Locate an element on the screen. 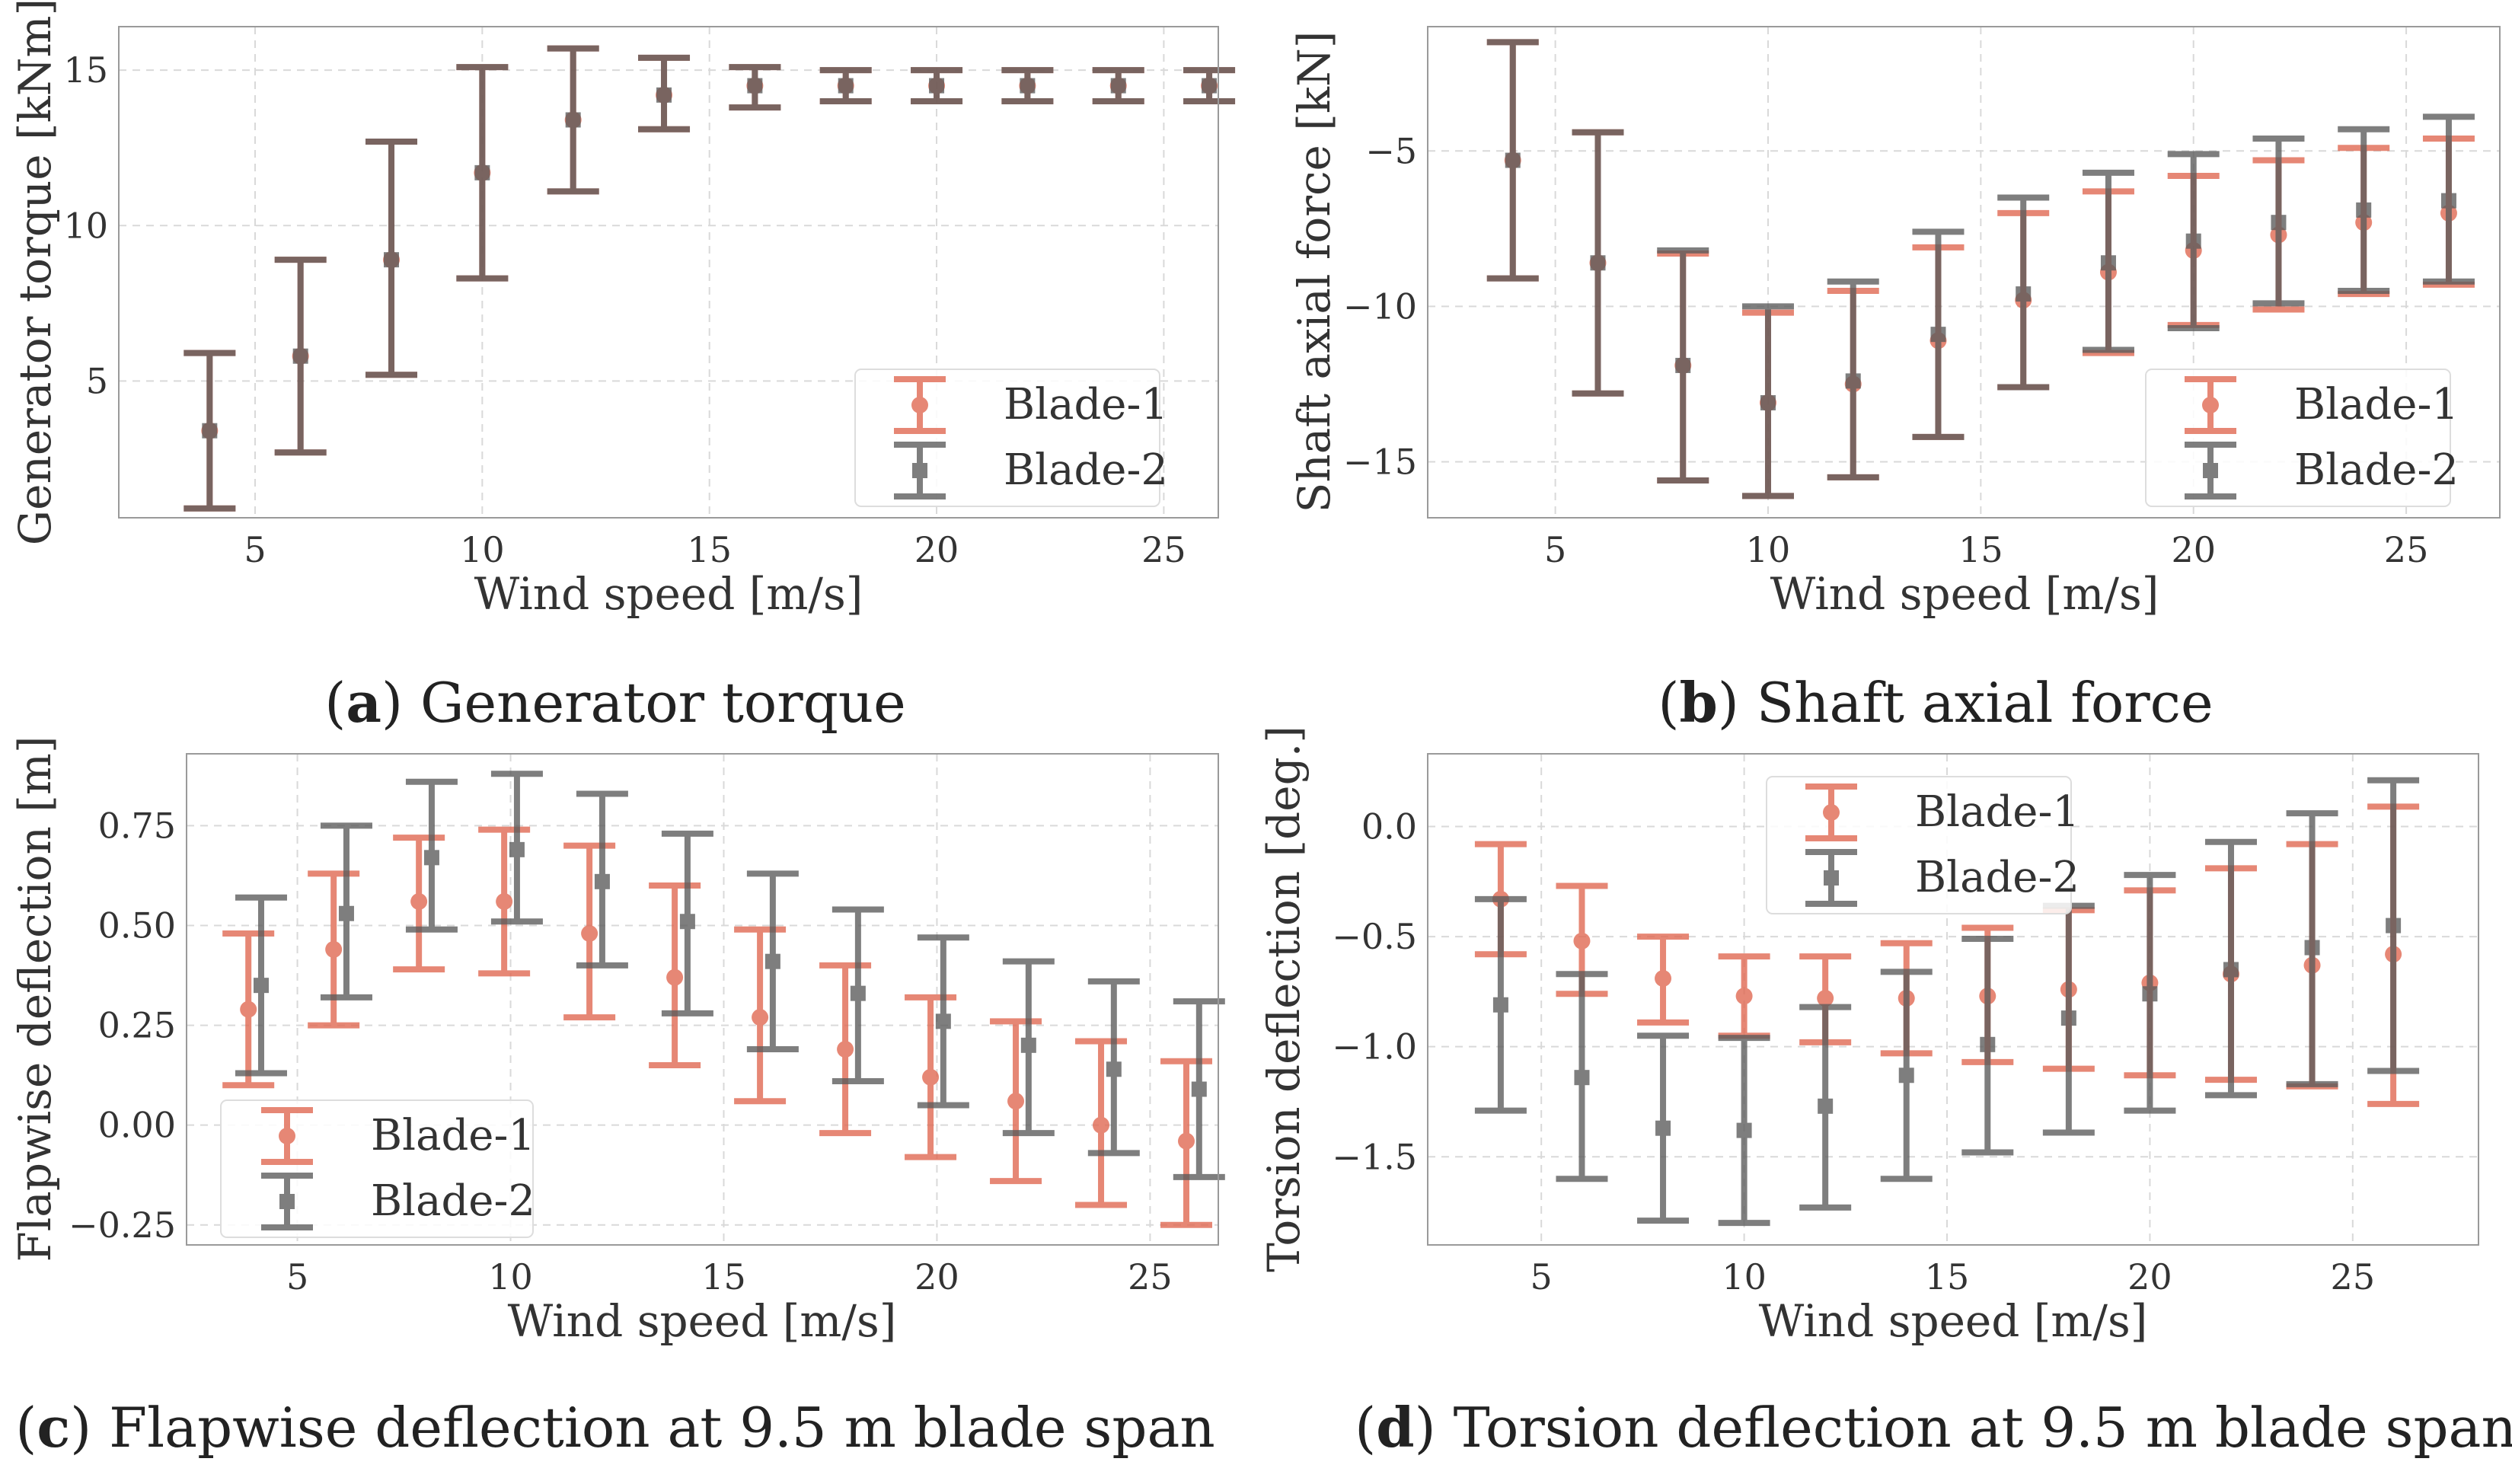  x-tick-label: 10 is located at coordinates (1744, 1276).